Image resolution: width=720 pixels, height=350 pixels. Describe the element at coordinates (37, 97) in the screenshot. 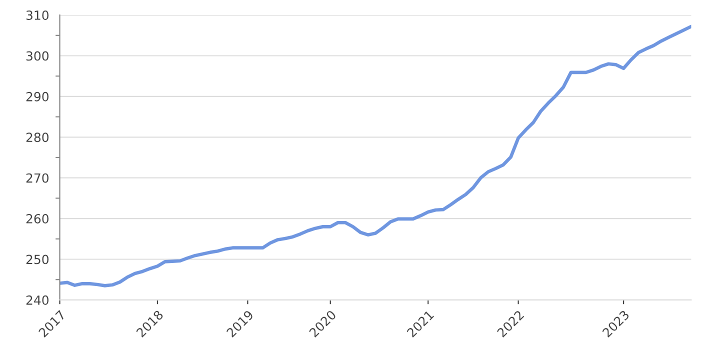

I see `y-tick-label: 290` at that location.